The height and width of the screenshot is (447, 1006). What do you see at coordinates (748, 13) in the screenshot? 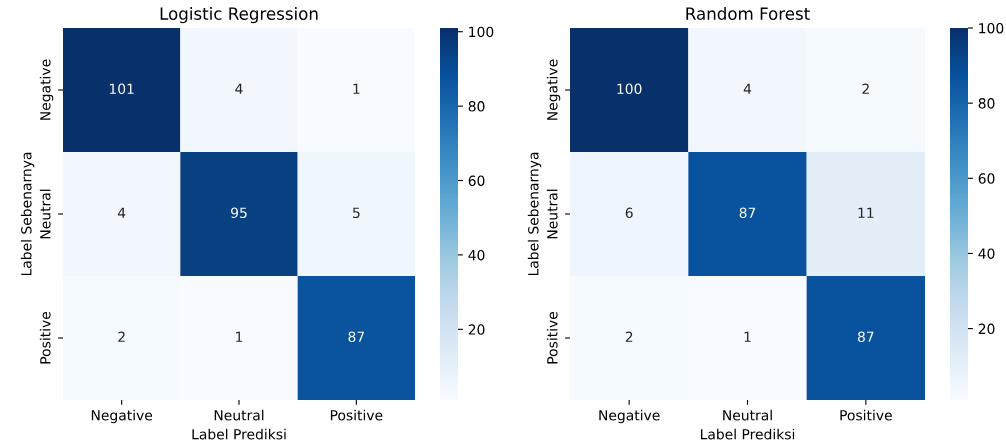
I see `chart-title: Random Forest` at bounding box center [748, 13].